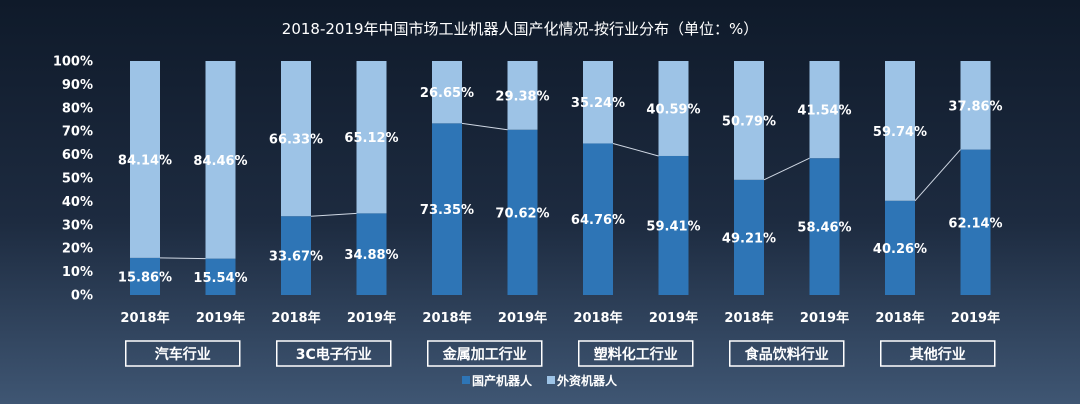  I want to click on data-label-domestic: 34.88%, so click(371, 255).